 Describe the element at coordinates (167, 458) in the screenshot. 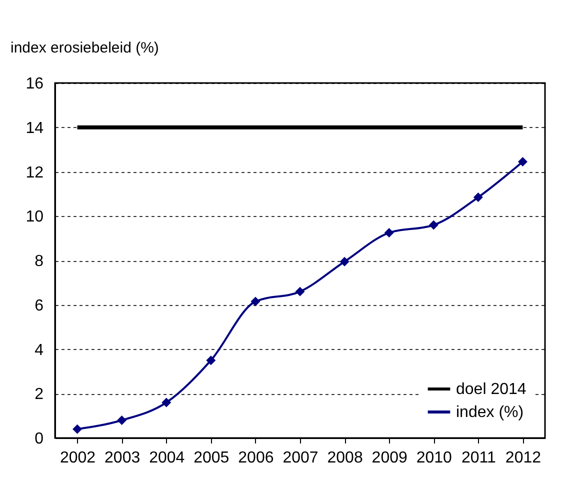

I see `x-tick-label: 2004` at that location.